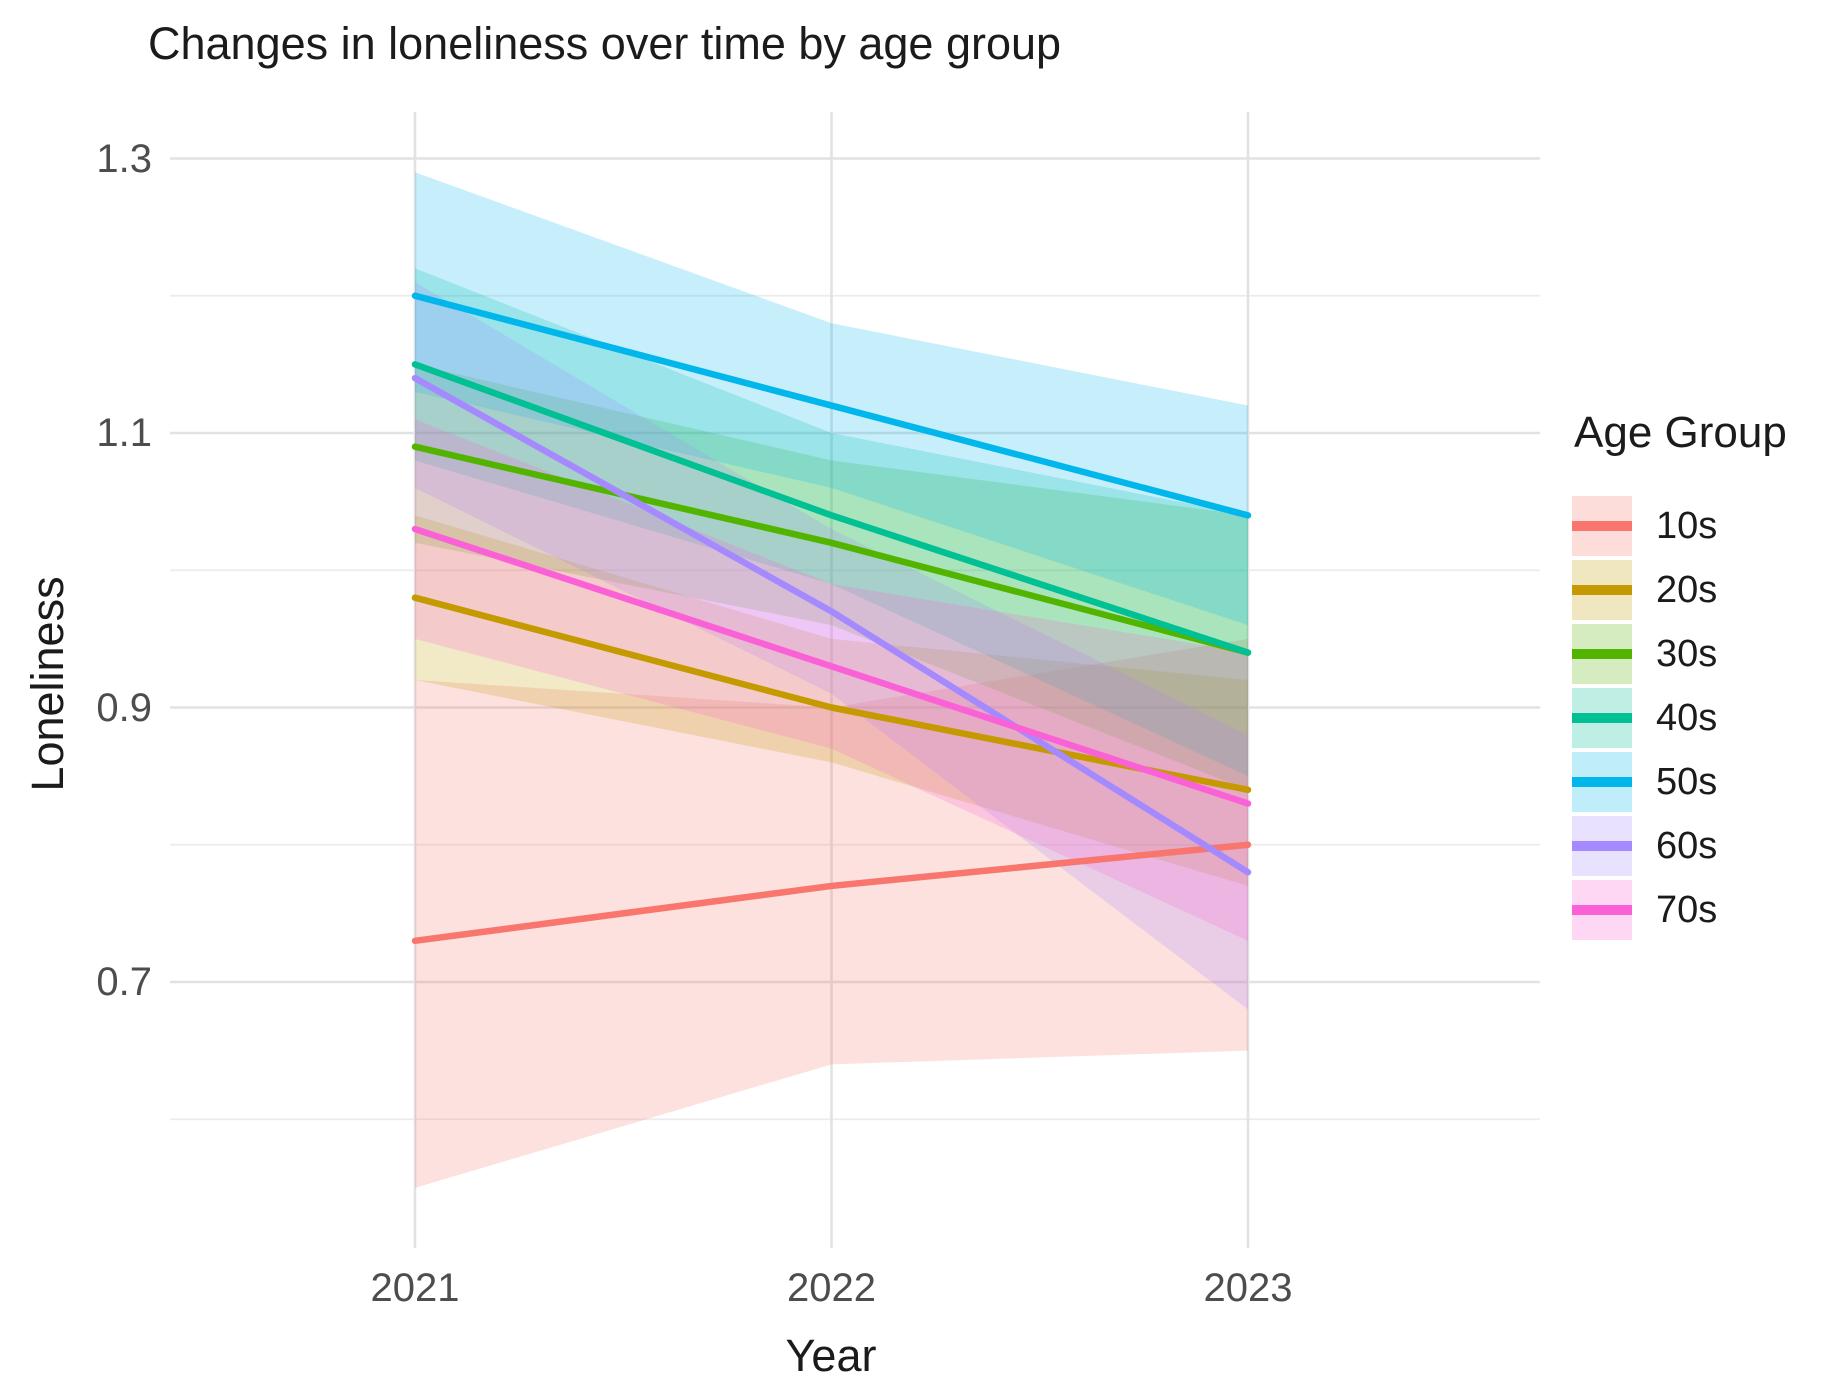 The image size is (1841, 1392). I want to click on legend-swatch-60s, so click(1602, 846).